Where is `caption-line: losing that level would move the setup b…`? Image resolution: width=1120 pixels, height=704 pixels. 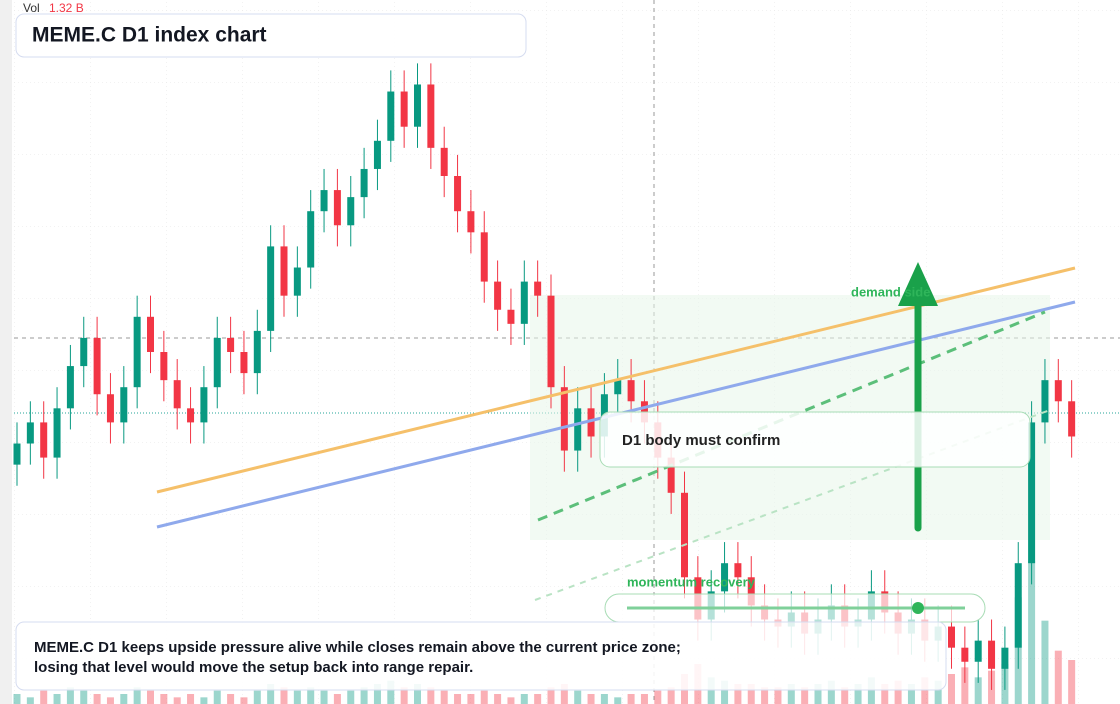
caption-line: losing that level would move the setup b… is located at coordinates (253, 667).